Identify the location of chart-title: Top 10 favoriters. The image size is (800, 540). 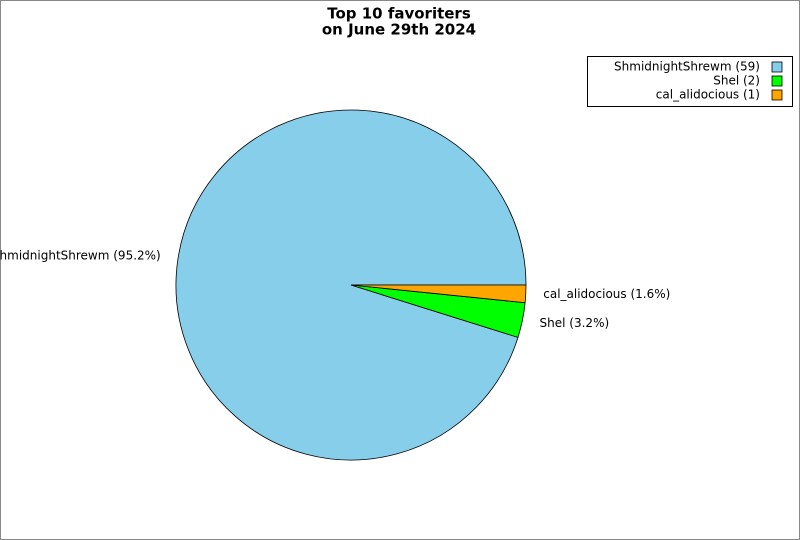
(399, 14).